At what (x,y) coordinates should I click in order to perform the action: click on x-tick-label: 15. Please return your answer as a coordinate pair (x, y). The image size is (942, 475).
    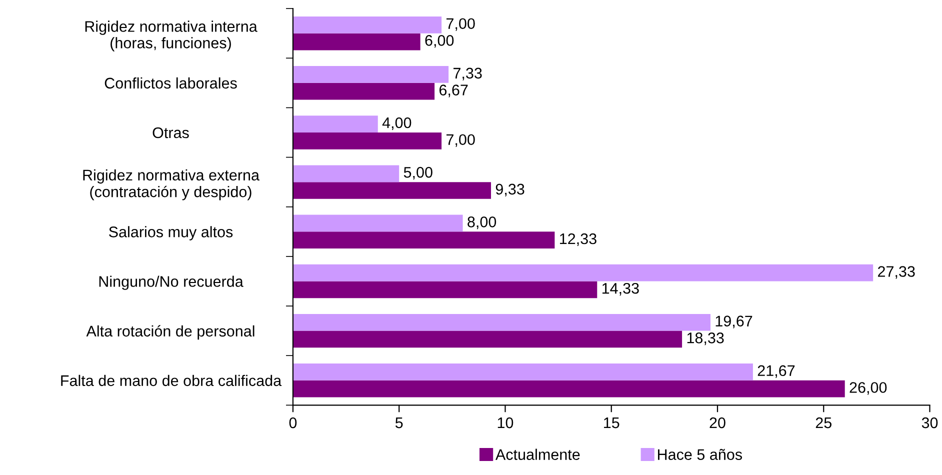
    Looking at the image, I should click on (612, 423).